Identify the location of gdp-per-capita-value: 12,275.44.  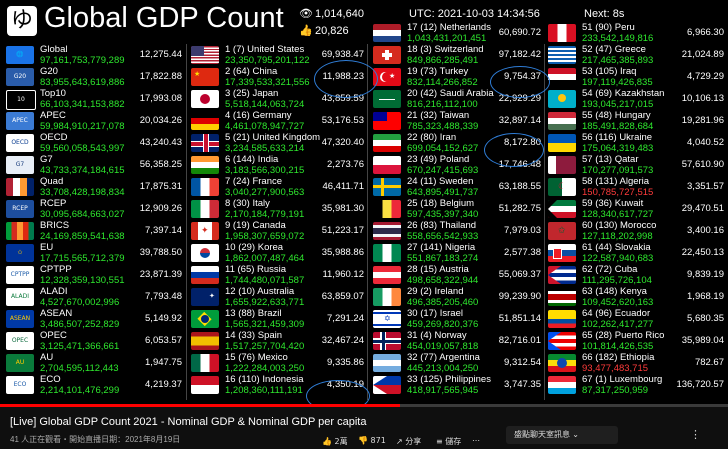
(160, 54).